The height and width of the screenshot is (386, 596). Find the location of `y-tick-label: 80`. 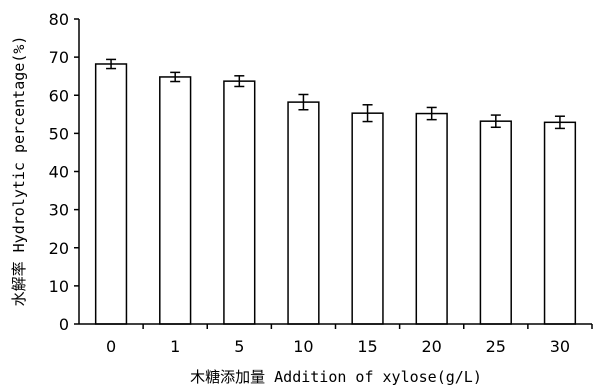

y-tick-label: 80 is located at coordinates (59, 19).